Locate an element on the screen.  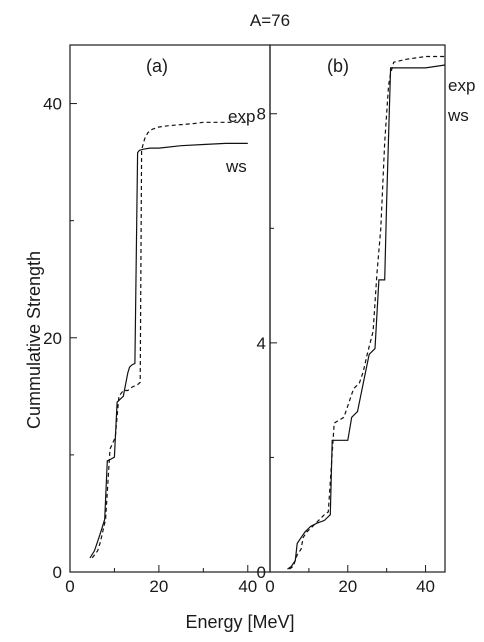
panel-b-series-label-exp: exp is located at coordinates (461, 85).